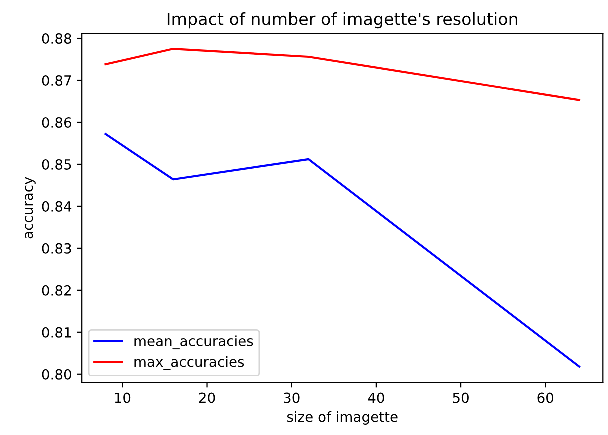 The height and width of the screenshot is (435, 608). What do you see at coordinates (461, 398) in the screenshot?
I see `x-tick-label: 50` at bounding box center [461, 398].